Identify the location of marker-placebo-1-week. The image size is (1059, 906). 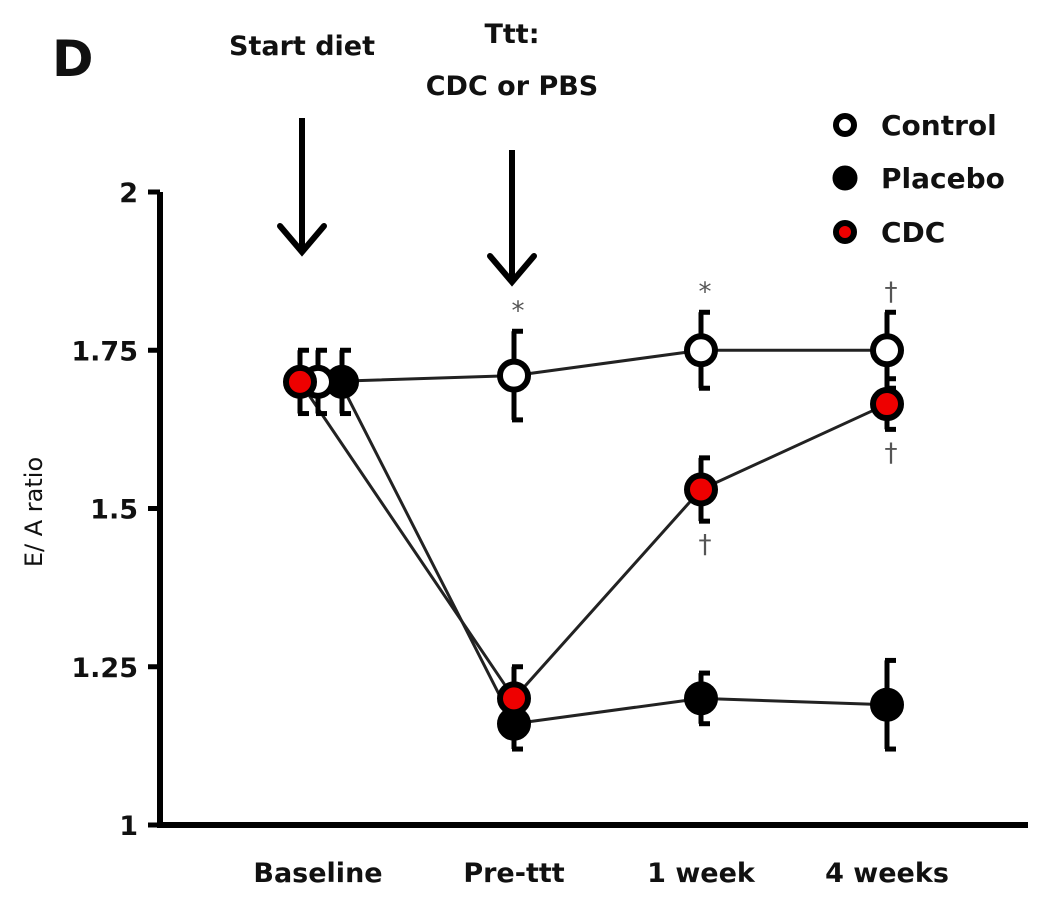
(701, 698).